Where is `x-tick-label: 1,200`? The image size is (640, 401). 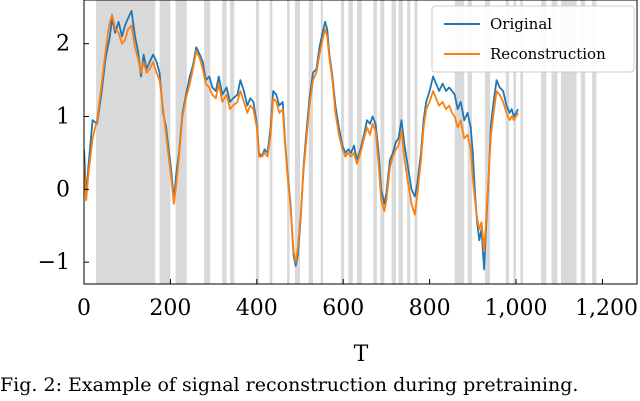
x-tick-label: 1,200 is located at coordinates (606, 308).